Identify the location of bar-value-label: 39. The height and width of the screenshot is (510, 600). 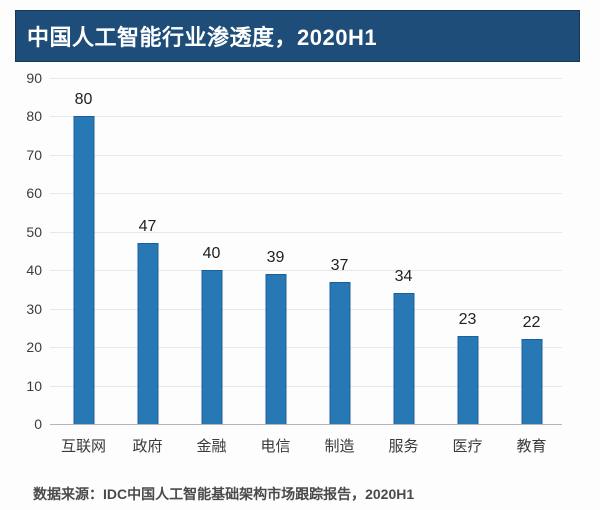
(275, 258).